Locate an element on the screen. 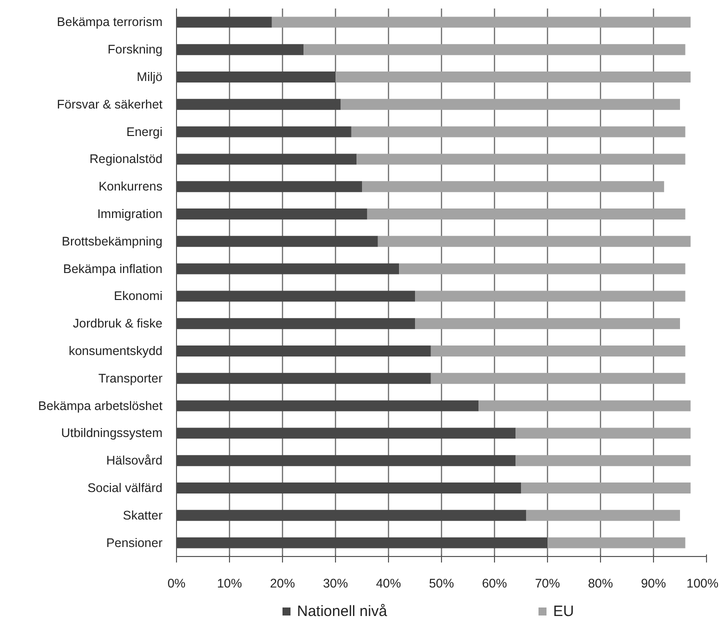 The height and width of the screenshot is (629, 719). y-tick-label: Ekonomi is located at coordinates (138, 296).